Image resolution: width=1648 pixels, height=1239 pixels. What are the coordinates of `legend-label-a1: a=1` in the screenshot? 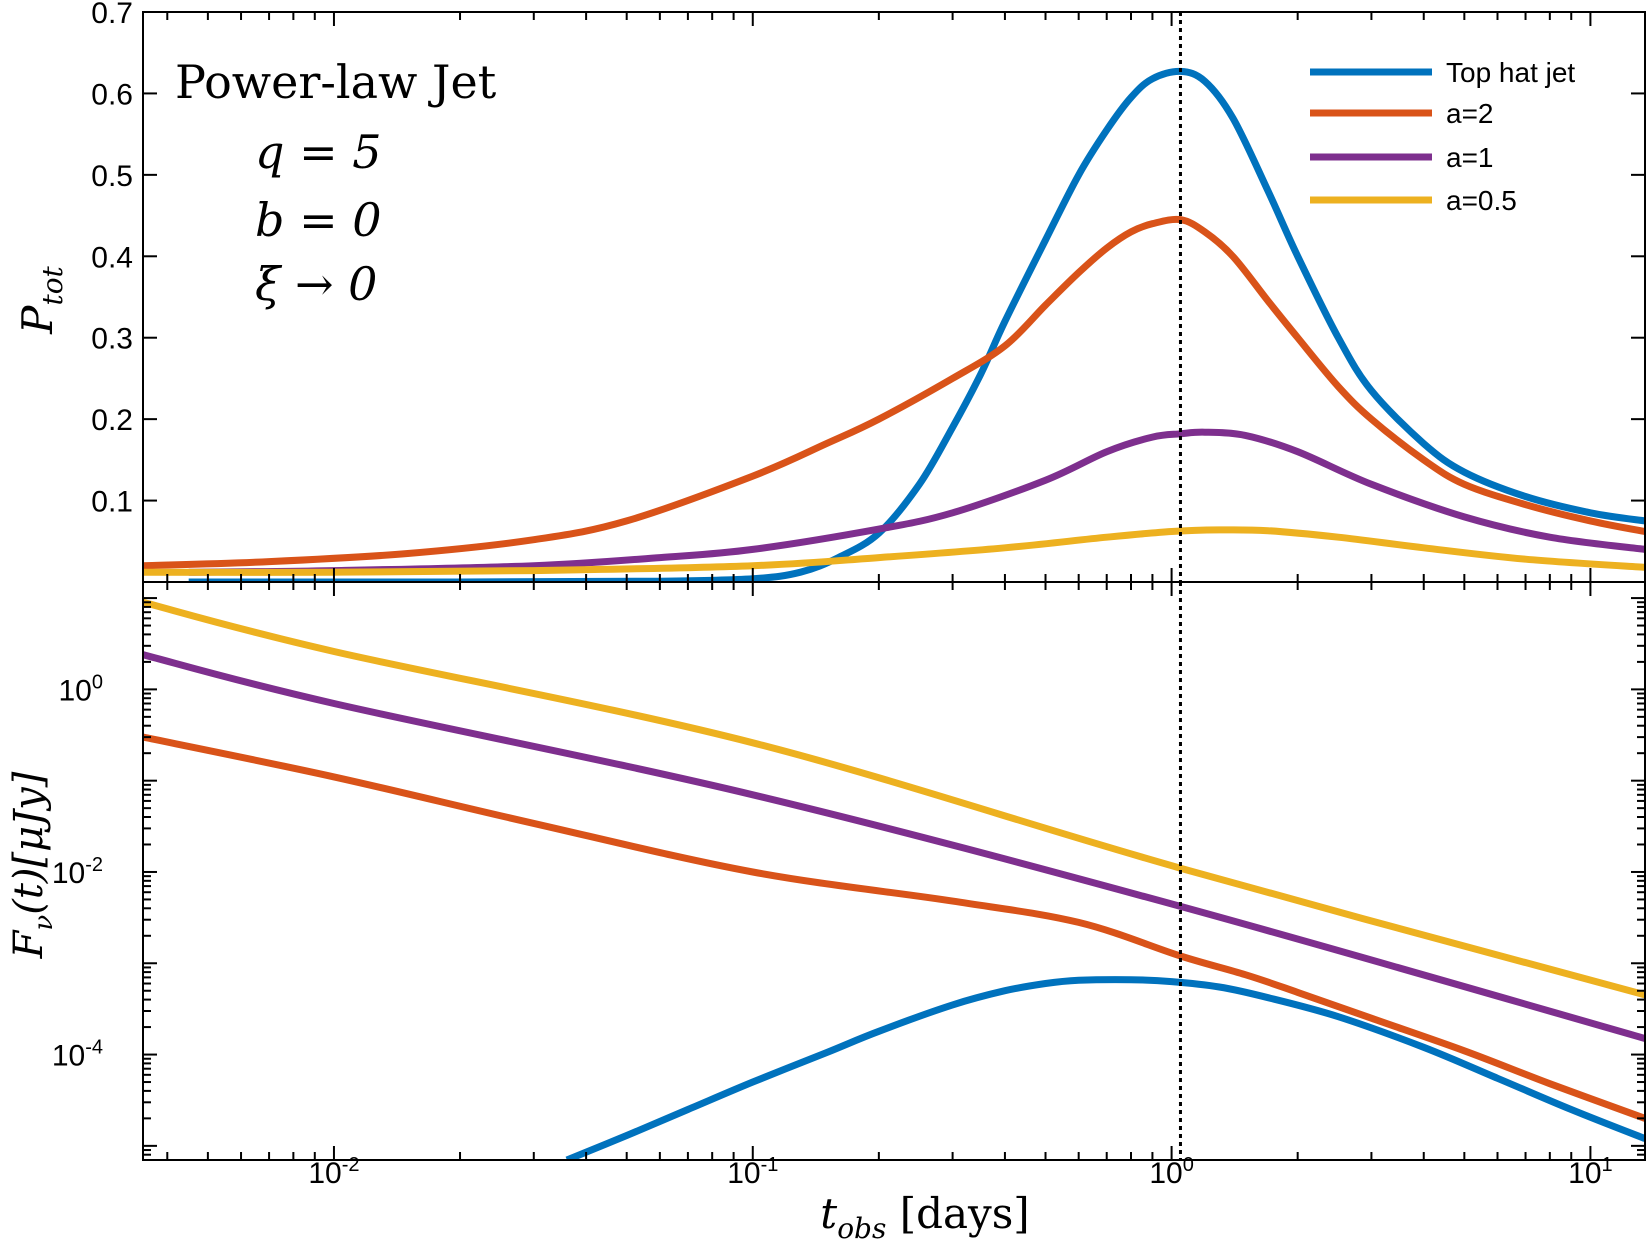 It's located at (1470, 157).